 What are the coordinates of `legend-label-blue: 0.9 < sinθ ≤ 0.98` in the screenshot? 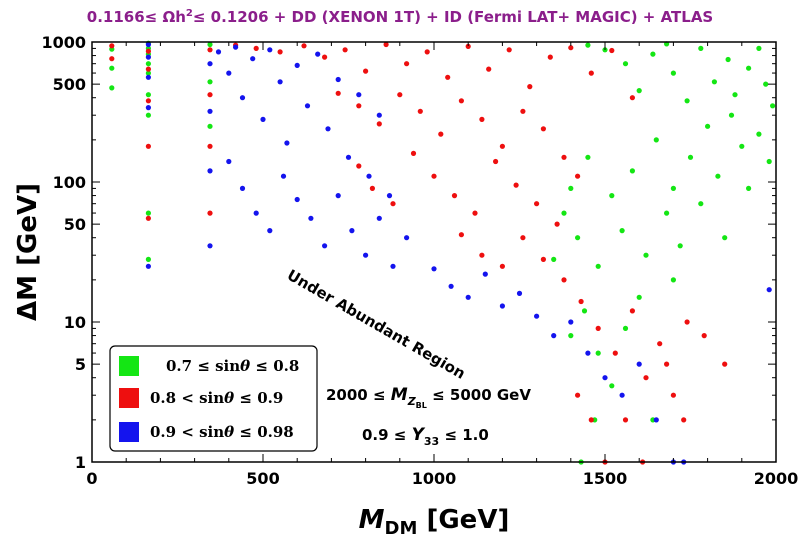 It's located at (222, 432).